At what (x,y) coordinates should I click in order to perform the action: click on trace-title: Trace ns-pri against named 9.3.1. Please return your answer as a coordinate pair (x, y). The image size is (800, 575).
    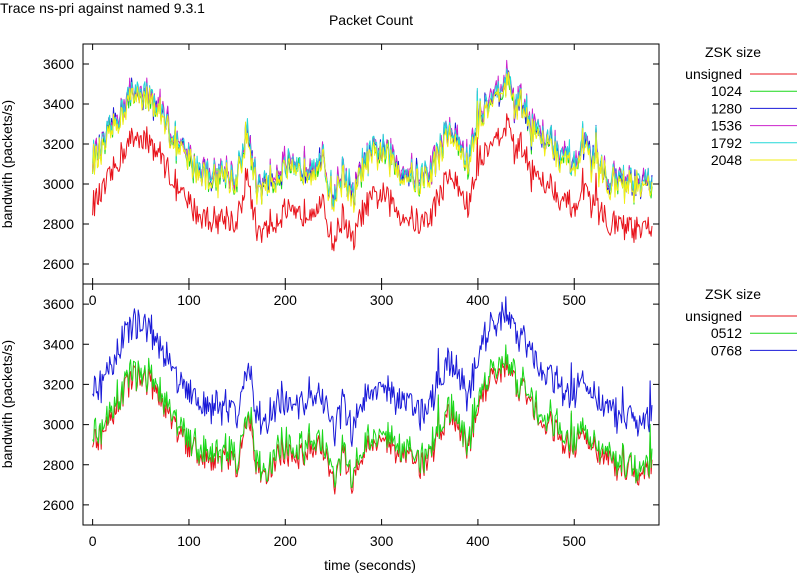
    Looking at the image, I should click on (102, 8).